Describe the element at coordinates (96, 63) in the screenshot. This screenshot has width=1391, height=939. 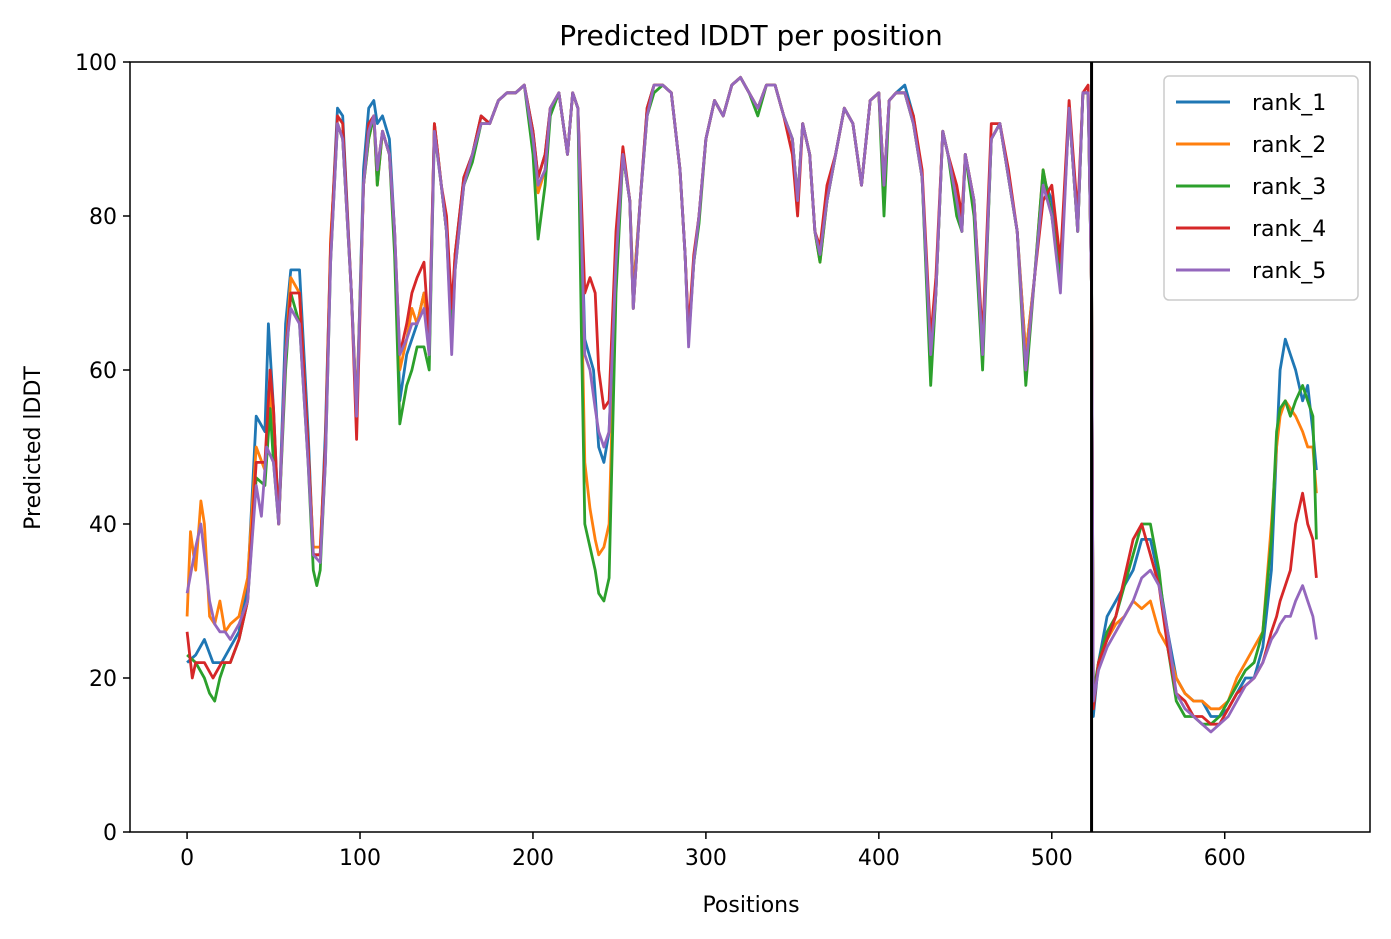
I see `y-tick-label: 100` at that location.